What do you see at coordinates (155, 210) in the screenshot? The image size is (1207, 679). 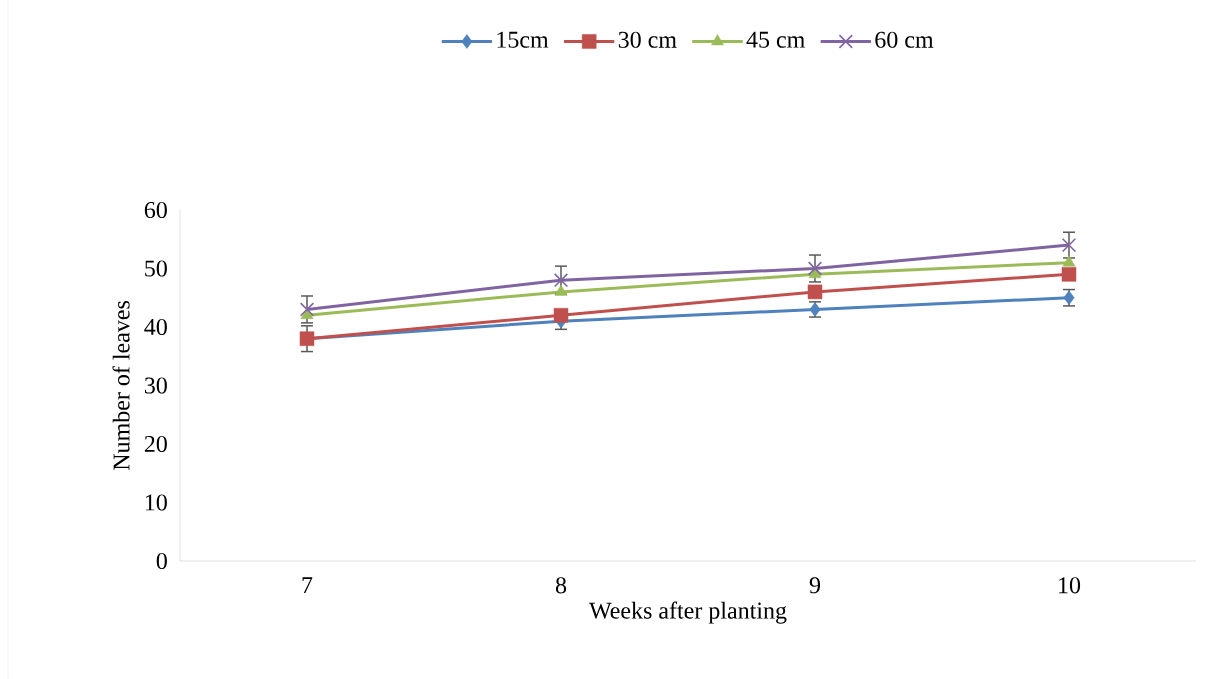 I see `y-tick-label: 60` at bounding box center [155, 210].